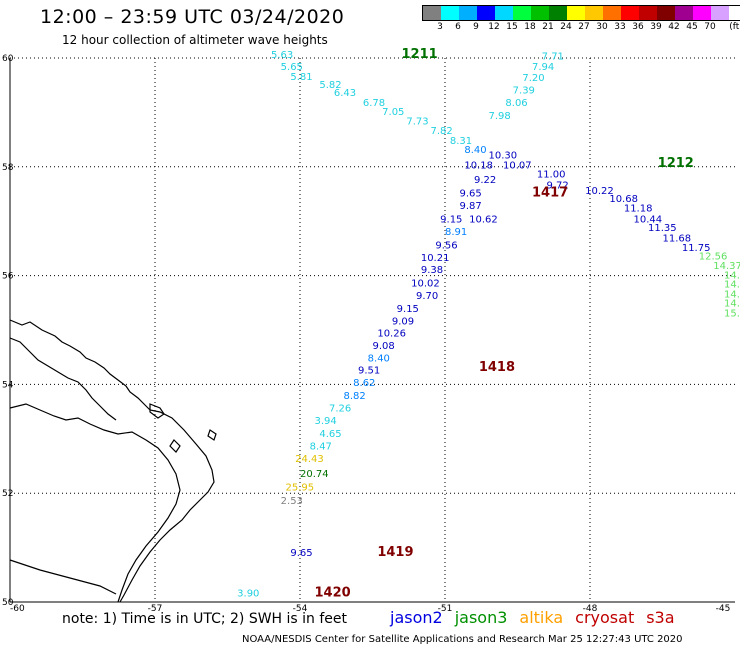 Image resolution: width=740 pixels, height=650 pixels. What do you see at coordinates (732, 275) in the screenshot?
I see `wave-height-reading: 14.29` at bounding box center [732, 275].